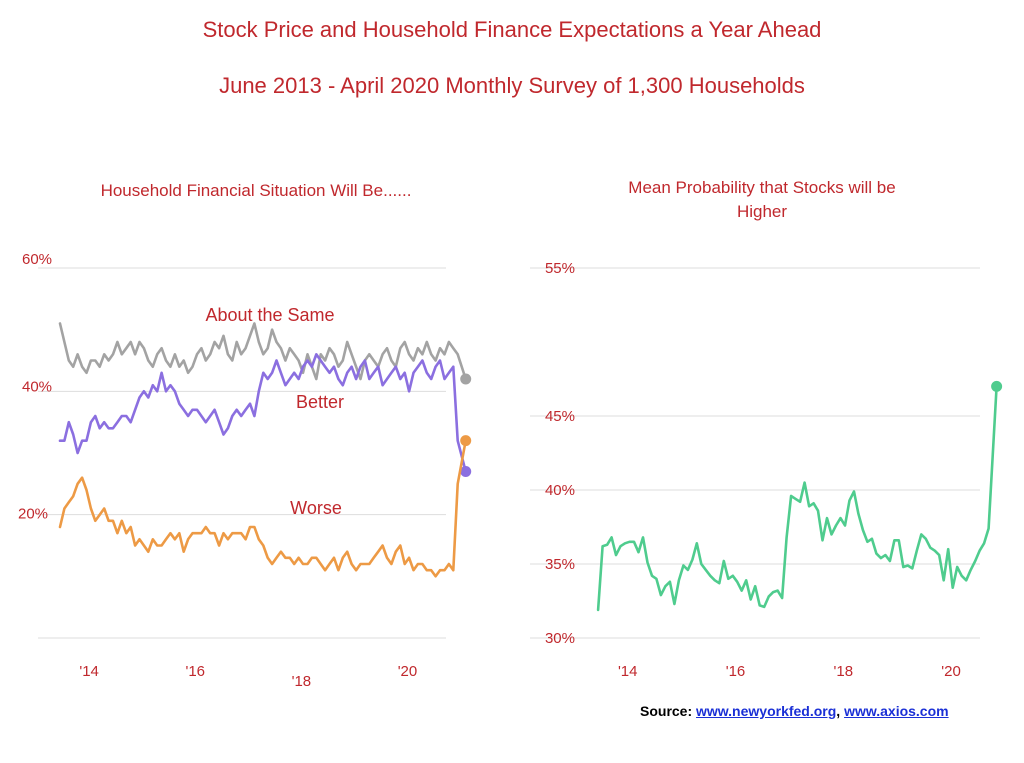  I want to click on y-tick-label: 60%, so click(37, 259).